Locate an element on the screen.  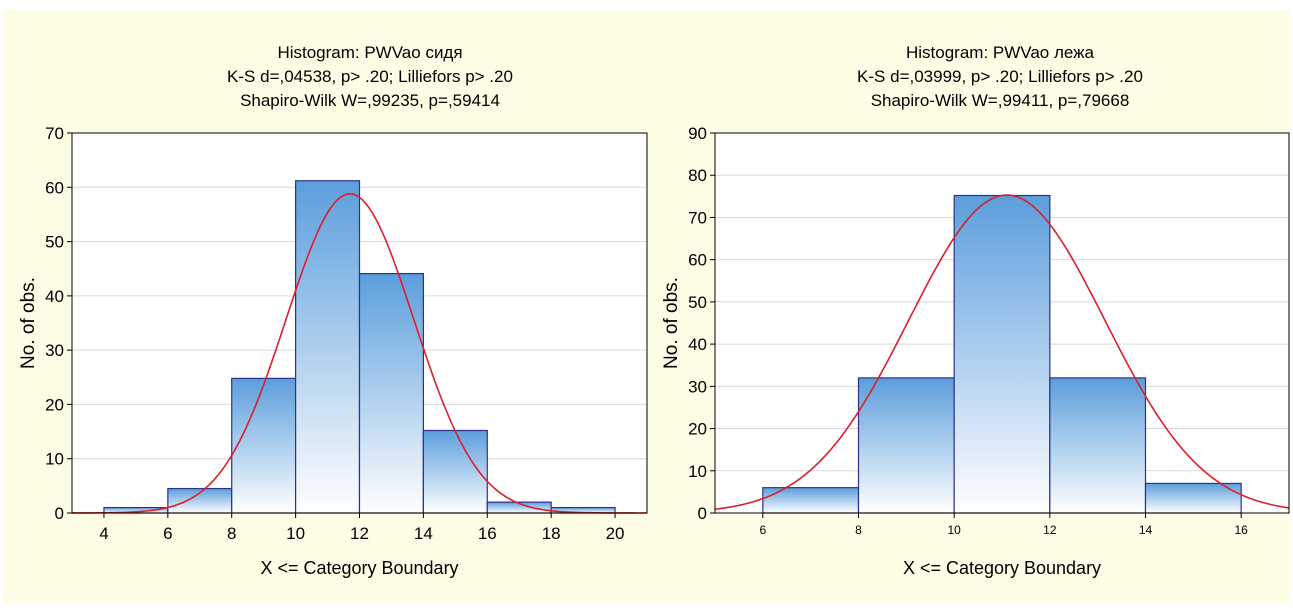
chart-title: Histogram: PWVao лежа is located at coordinates (1000, 52).